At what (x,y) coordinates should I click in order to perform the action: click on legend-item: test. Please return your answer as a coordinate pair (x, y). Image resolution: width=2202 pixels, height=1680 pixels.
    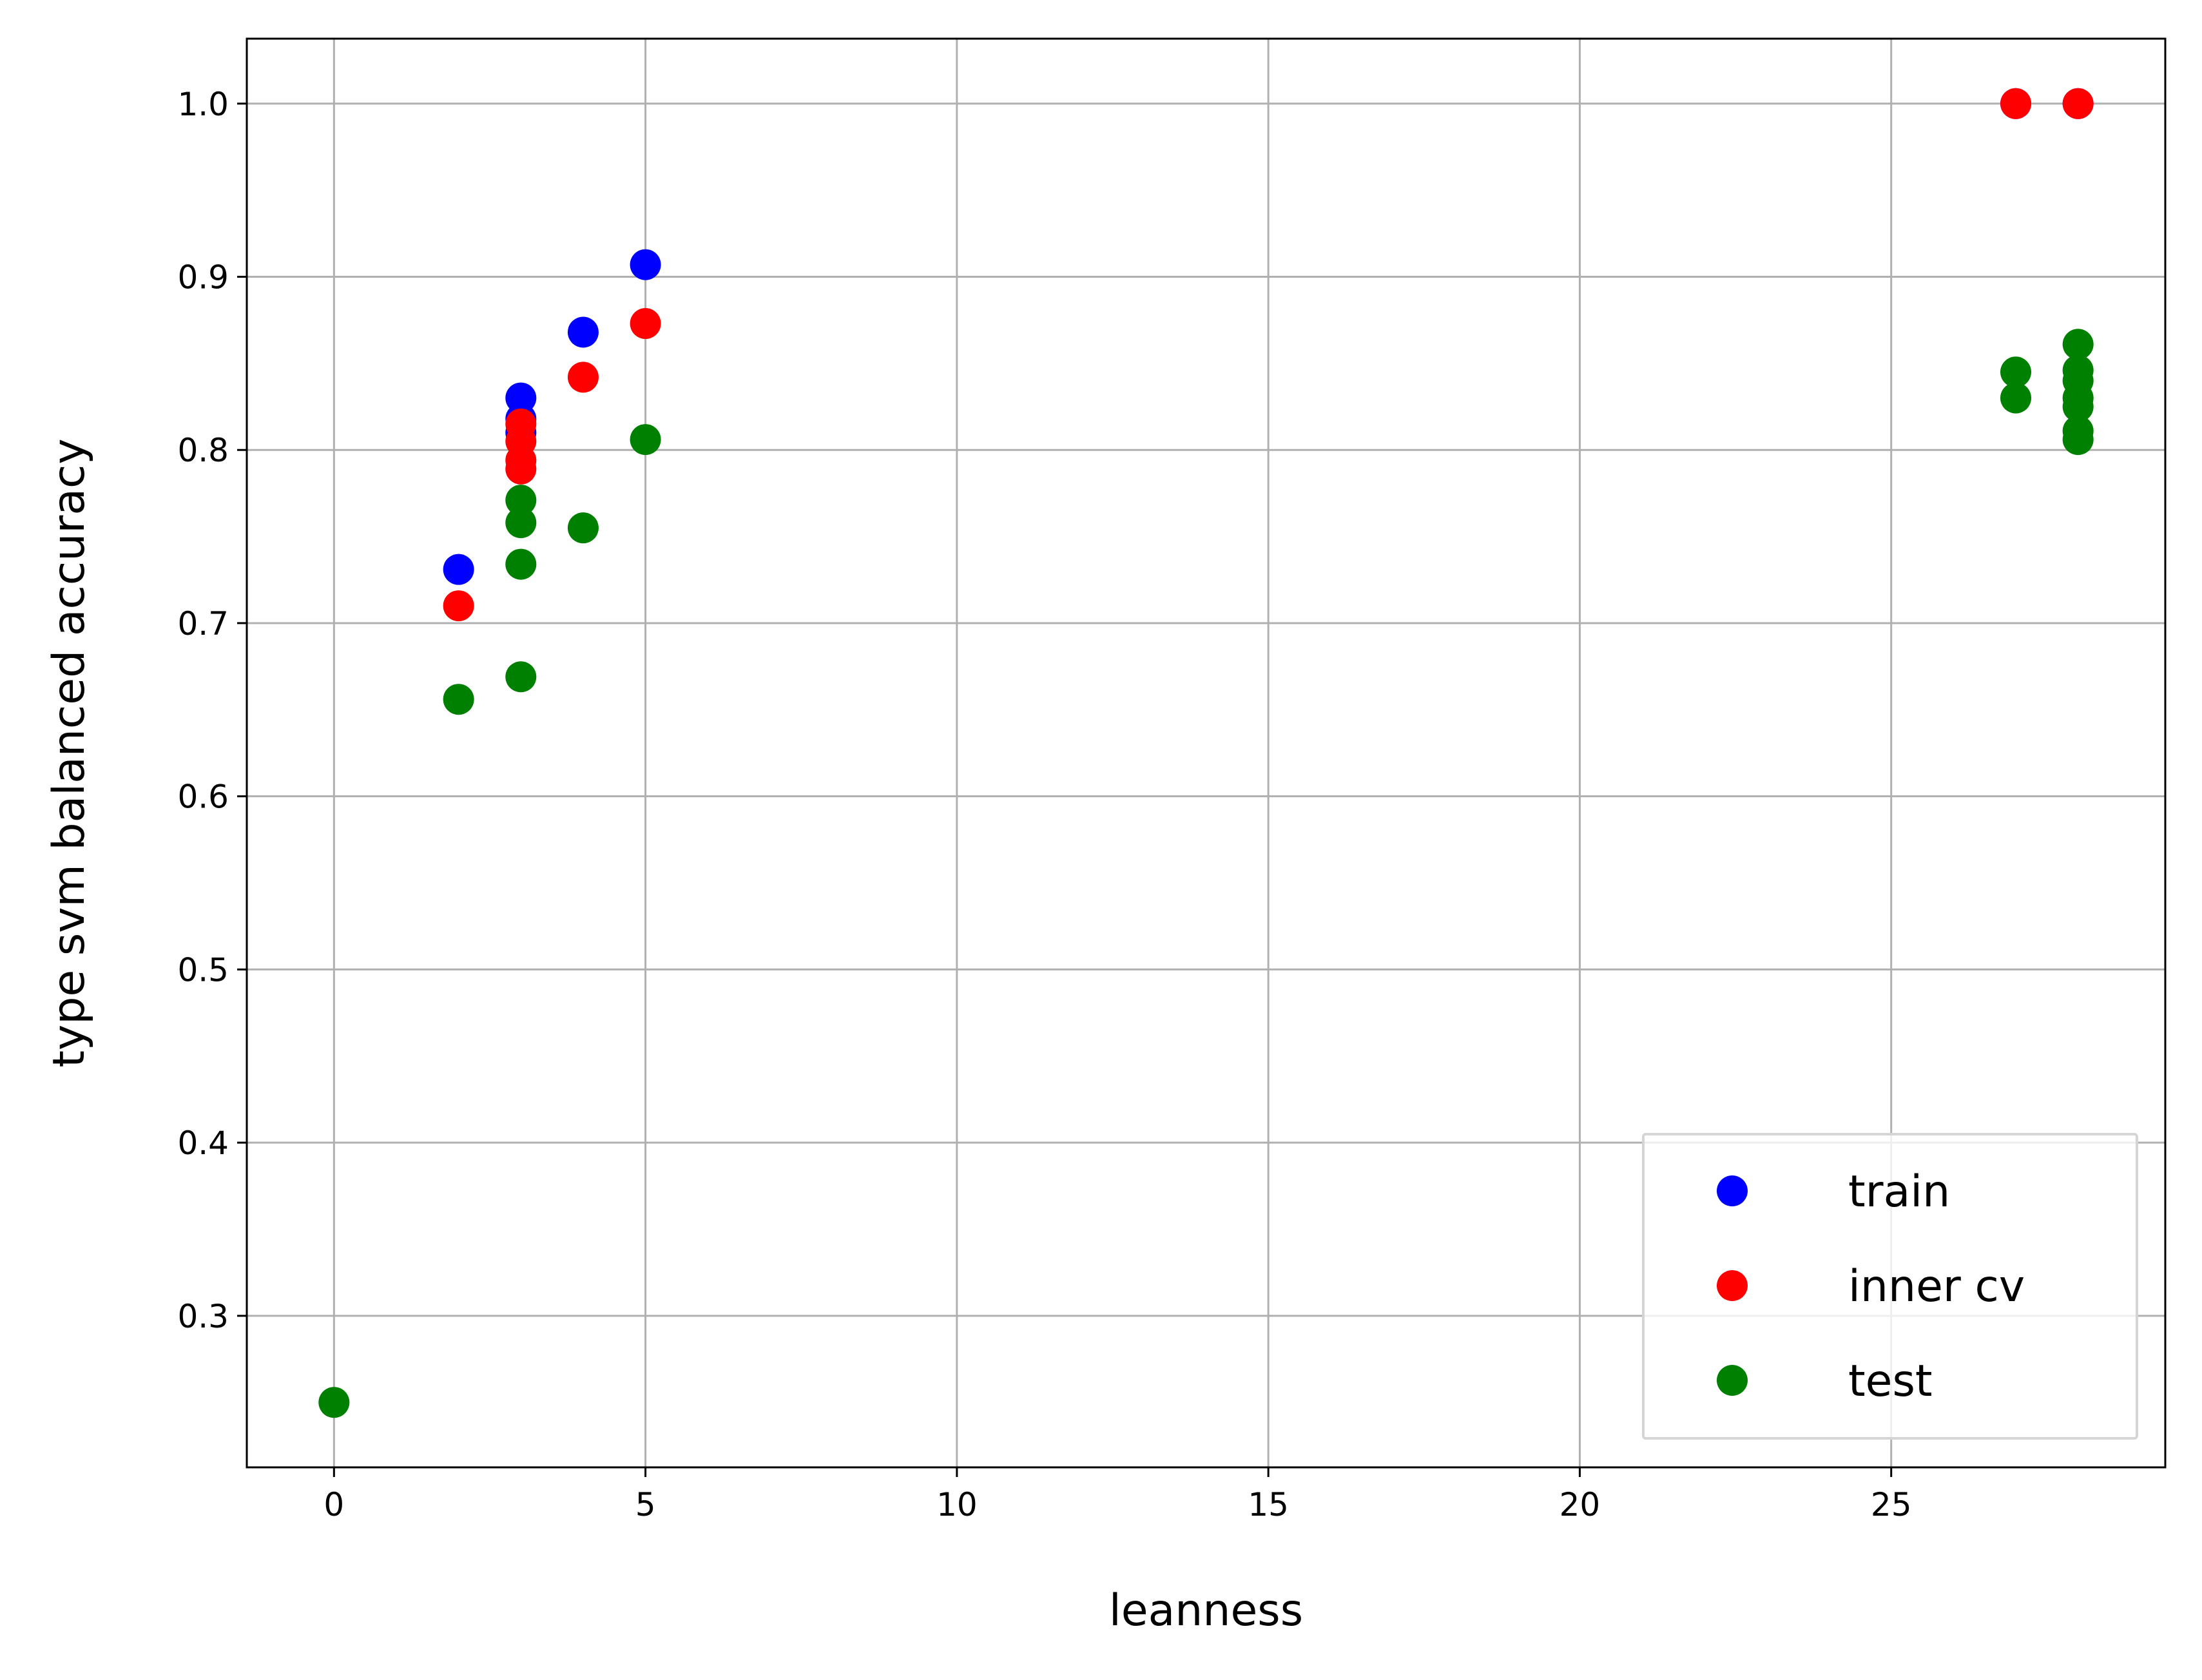
    Looking at the image, I should click on (1825, 1381).